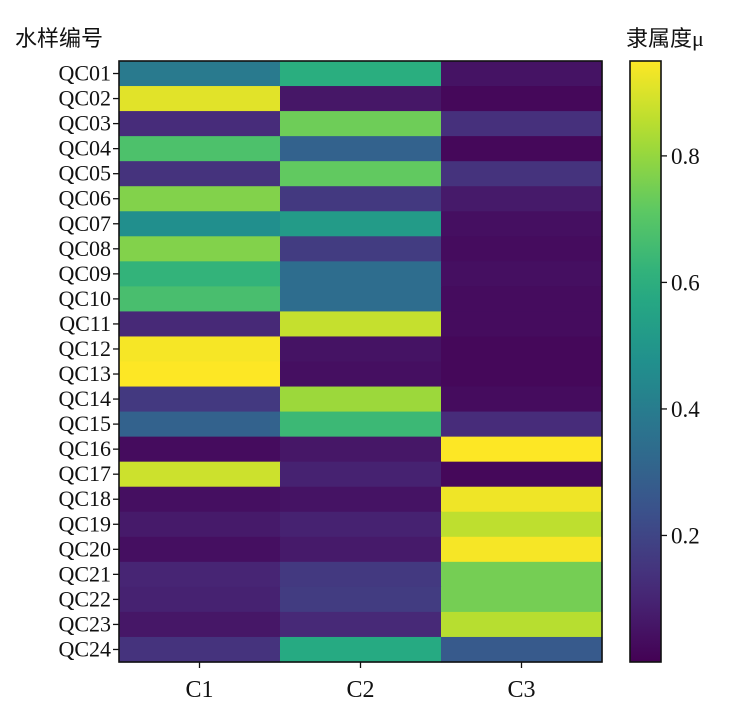  I want to click on y-tick-label: QC07, so click(84, 223).